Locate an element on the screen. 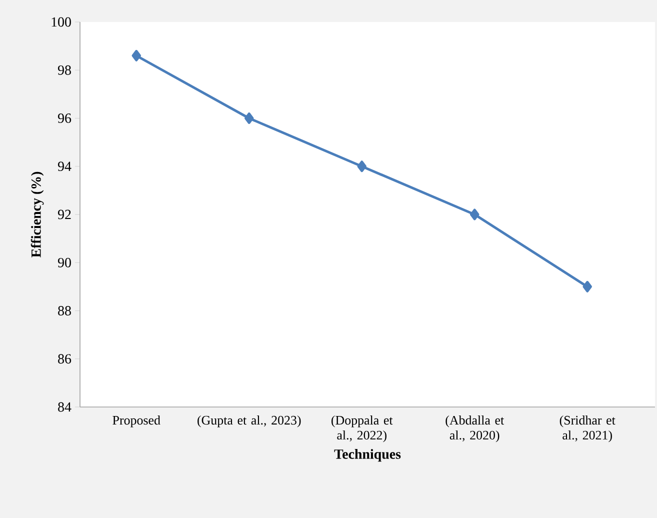 This screenshot has height=518, width=657. y-tick-label: 90 is located at coordinates (64, 263).